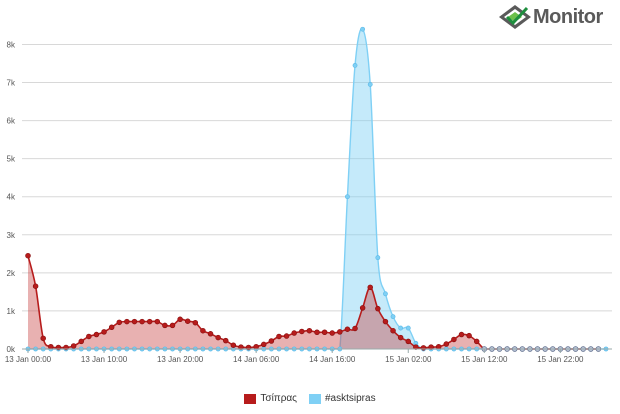 Image resolution: width=620 pixels, height=414 pixels. Describe the element at coordinates (11, 44) in the screenshot. I see `y-tick-label: 8k` at that location.